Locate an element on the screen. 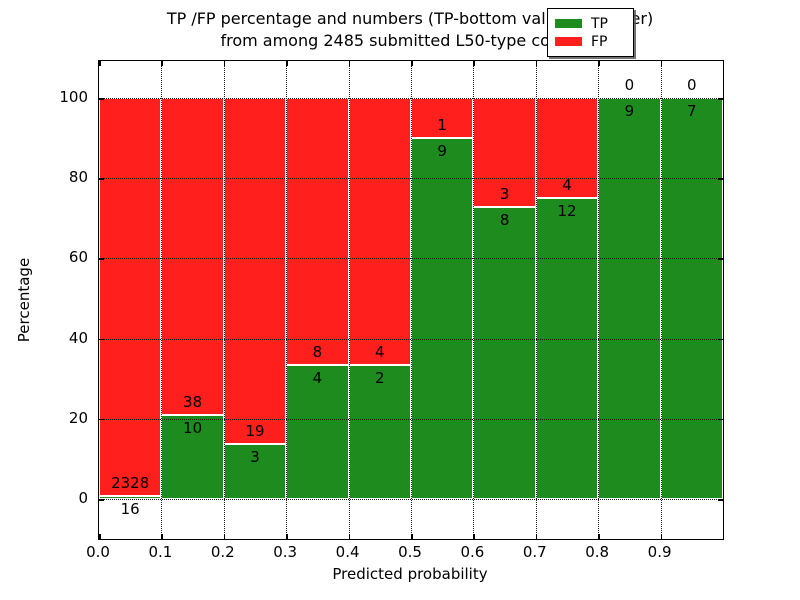  x-tick-label: 0.4 is located at coordinates (347, 552).